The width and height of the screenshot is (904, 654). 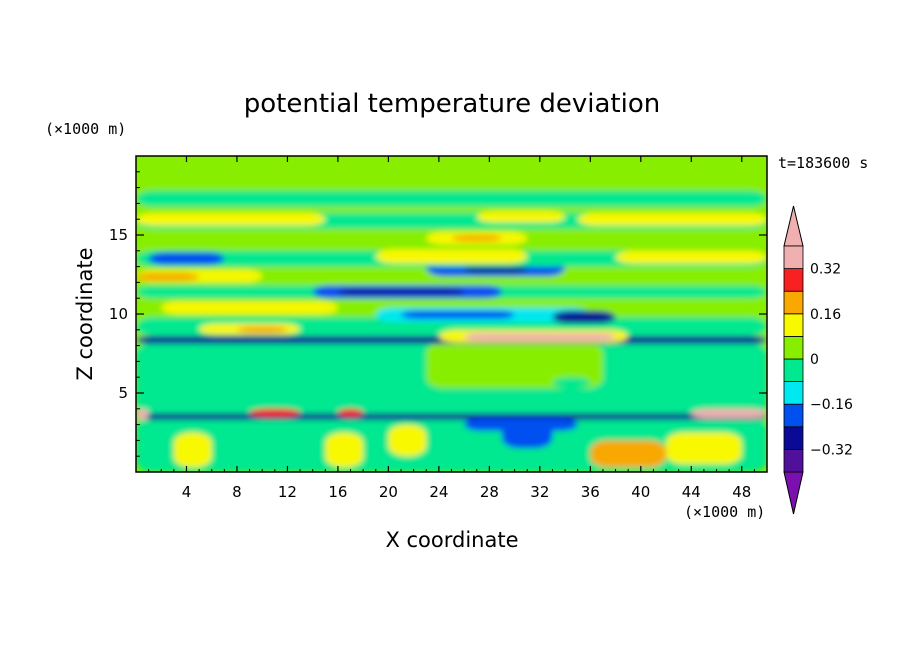 What do you see at coordinates (118, 235) in the screenshot?
I see `y-tick-label: 15` at bounding box center [118, 235].